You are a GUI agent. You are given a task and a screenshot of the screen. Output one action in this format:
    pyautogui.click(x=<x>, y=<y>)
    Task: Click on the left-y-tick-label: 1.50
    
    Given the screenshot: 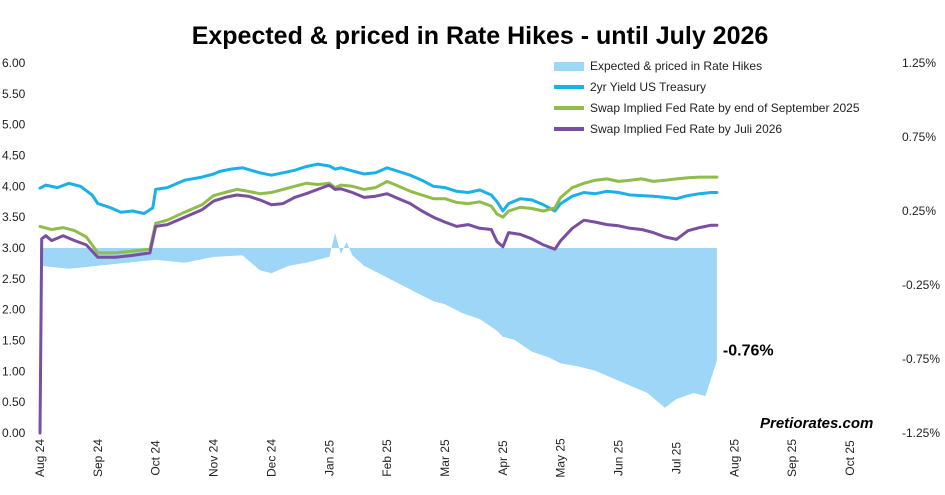 What is the action you would take?
    pyautogui.click(x=14, y=341)
    